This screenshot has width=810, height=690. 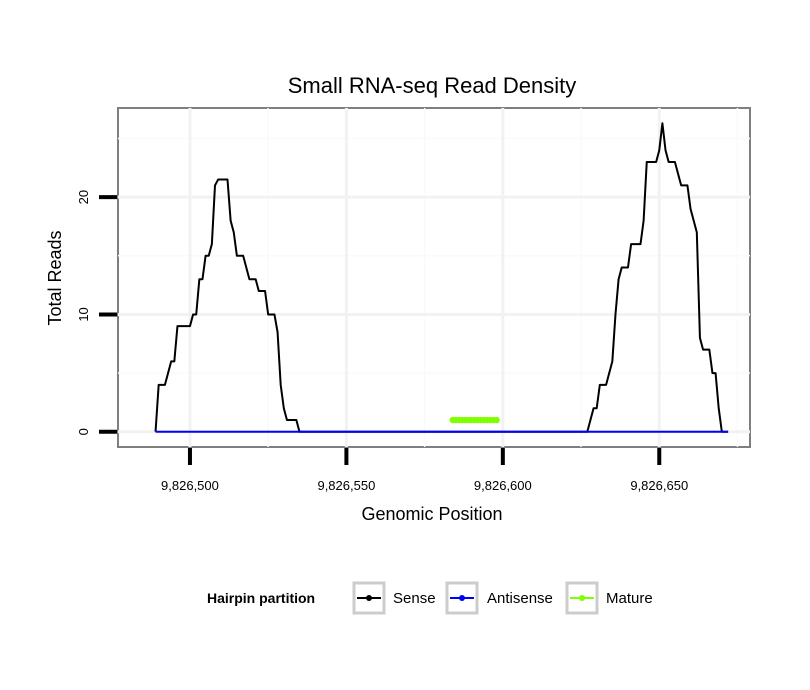 What do you see at coordinates (55, 277) in the screenshot?
I see `y-axis-title: Total Reads` at bounding box center [55, 277].